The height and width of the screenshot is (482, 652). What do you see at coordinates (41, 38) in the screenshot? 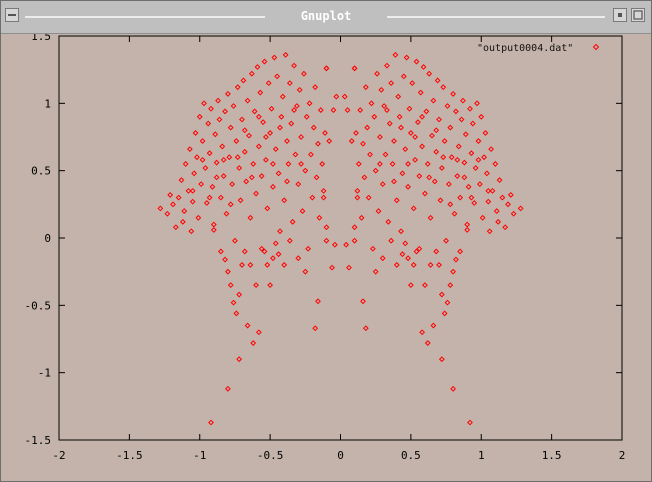
I see `y-tick-label: 1.5` at bounding box center [41, 38].